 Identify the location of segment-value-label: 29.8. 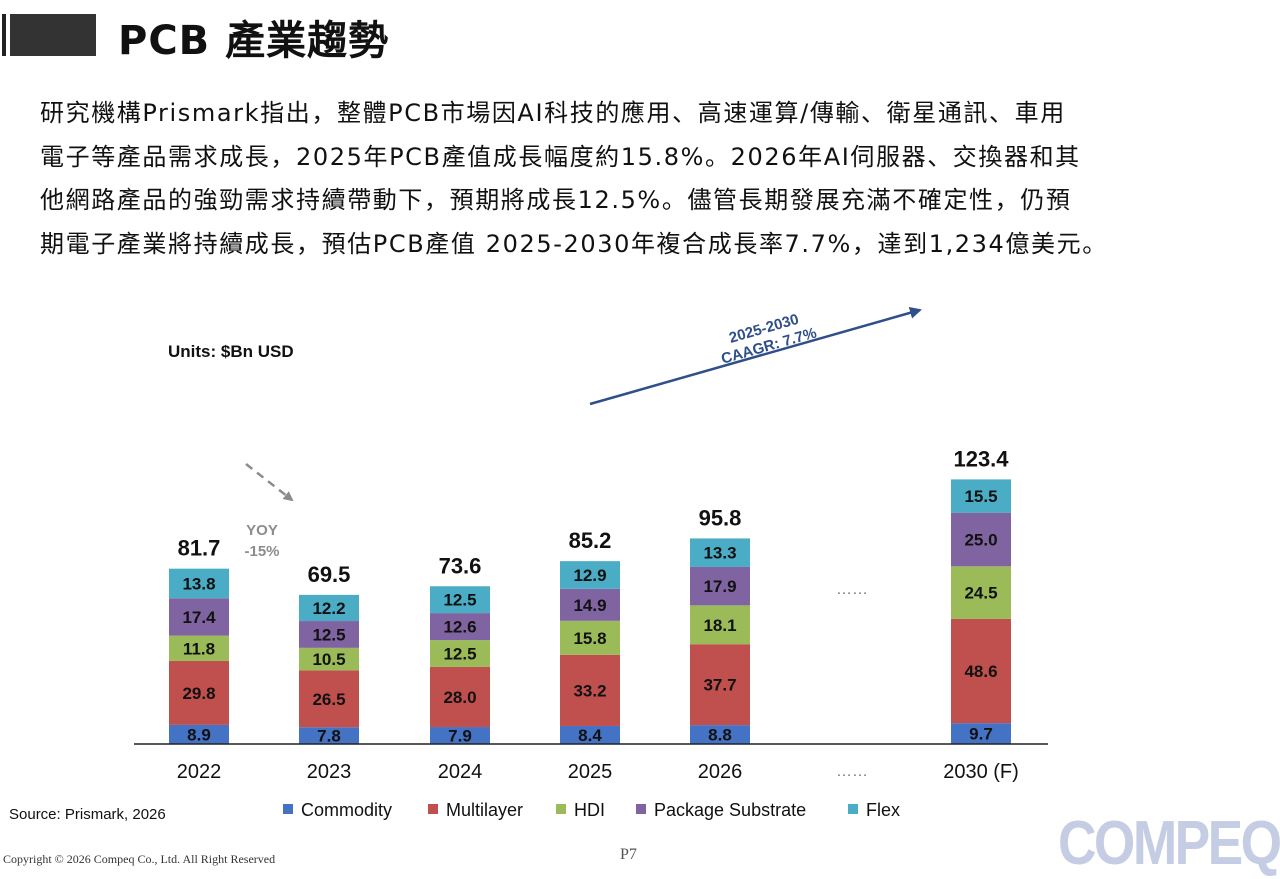
(198, 693).